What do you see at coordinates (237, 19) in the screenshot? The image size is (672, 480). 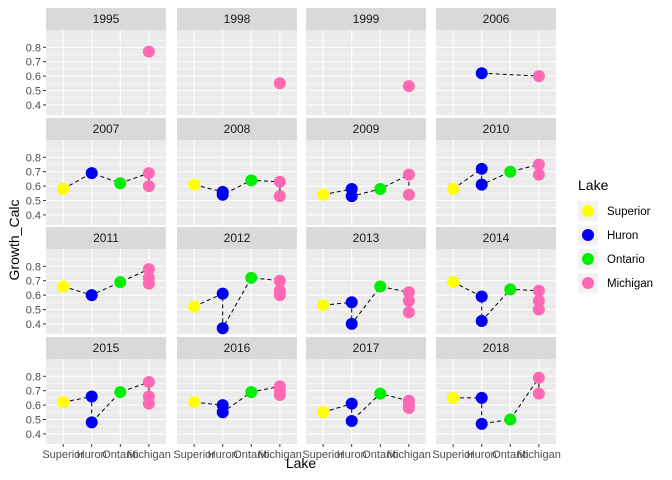 I see `facet-strip-label: 1998` at bounding box center [237, 19].